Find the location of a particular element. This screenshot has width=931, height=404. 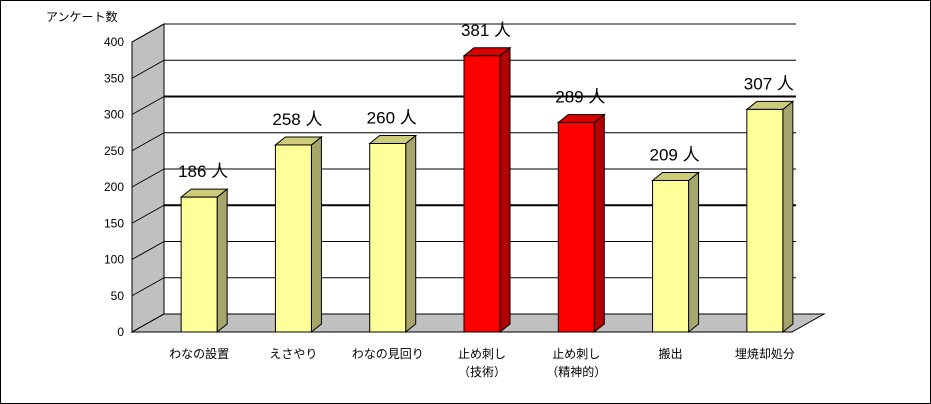

y-tick-label: 200 is located at coordinates (114, 187).